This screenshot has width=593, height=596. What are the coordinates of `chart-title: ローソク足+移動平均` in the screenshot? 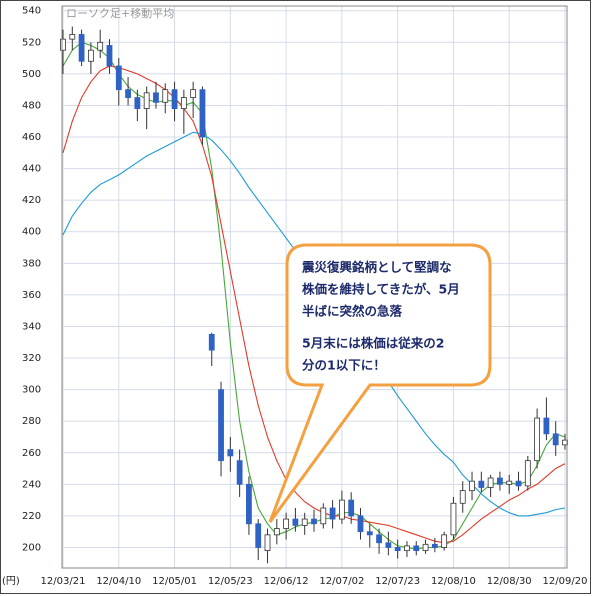 It's located at (120, 13).